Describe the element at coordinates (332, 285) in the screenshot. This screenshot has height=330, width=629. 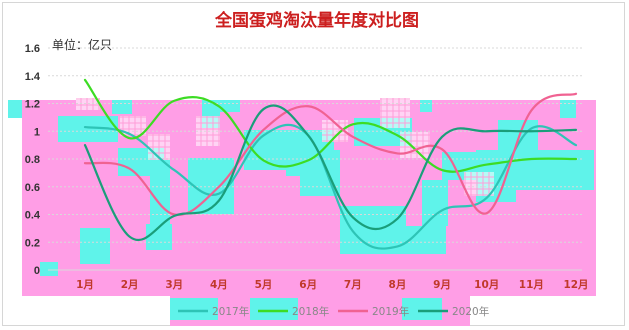
I see `x-axis-ticks: 1月 2月 3月 4月 5月 6月 7月 8月 9月 10月 11月 12月` at that location.